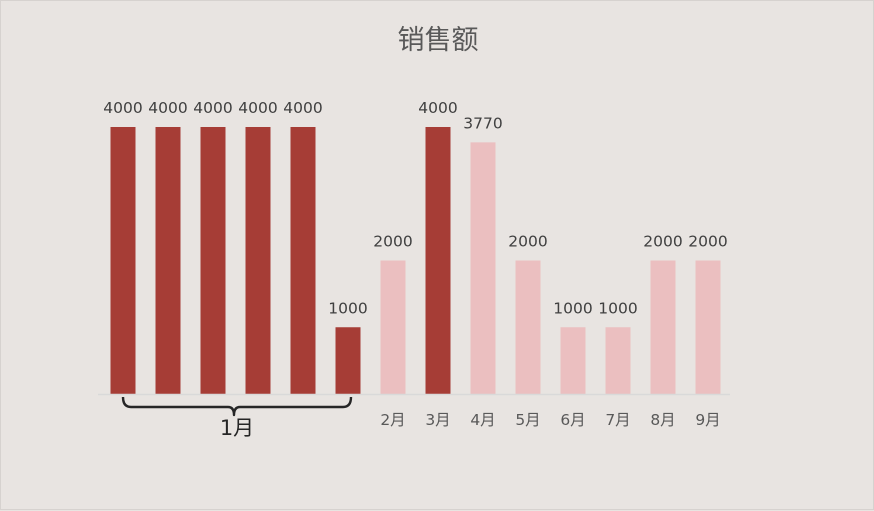  What do you see at coordinates (437, 420) in the screenshot?
I see `x-tick-label: 3月` at bounding box center [437, 420].